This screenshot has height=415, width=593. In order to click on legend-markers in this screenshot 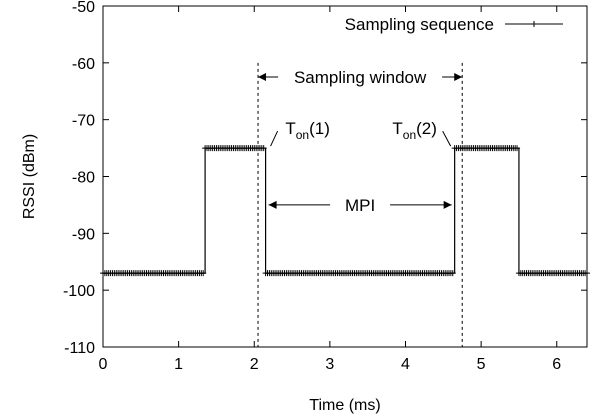, I will do `click(534, 24)`.